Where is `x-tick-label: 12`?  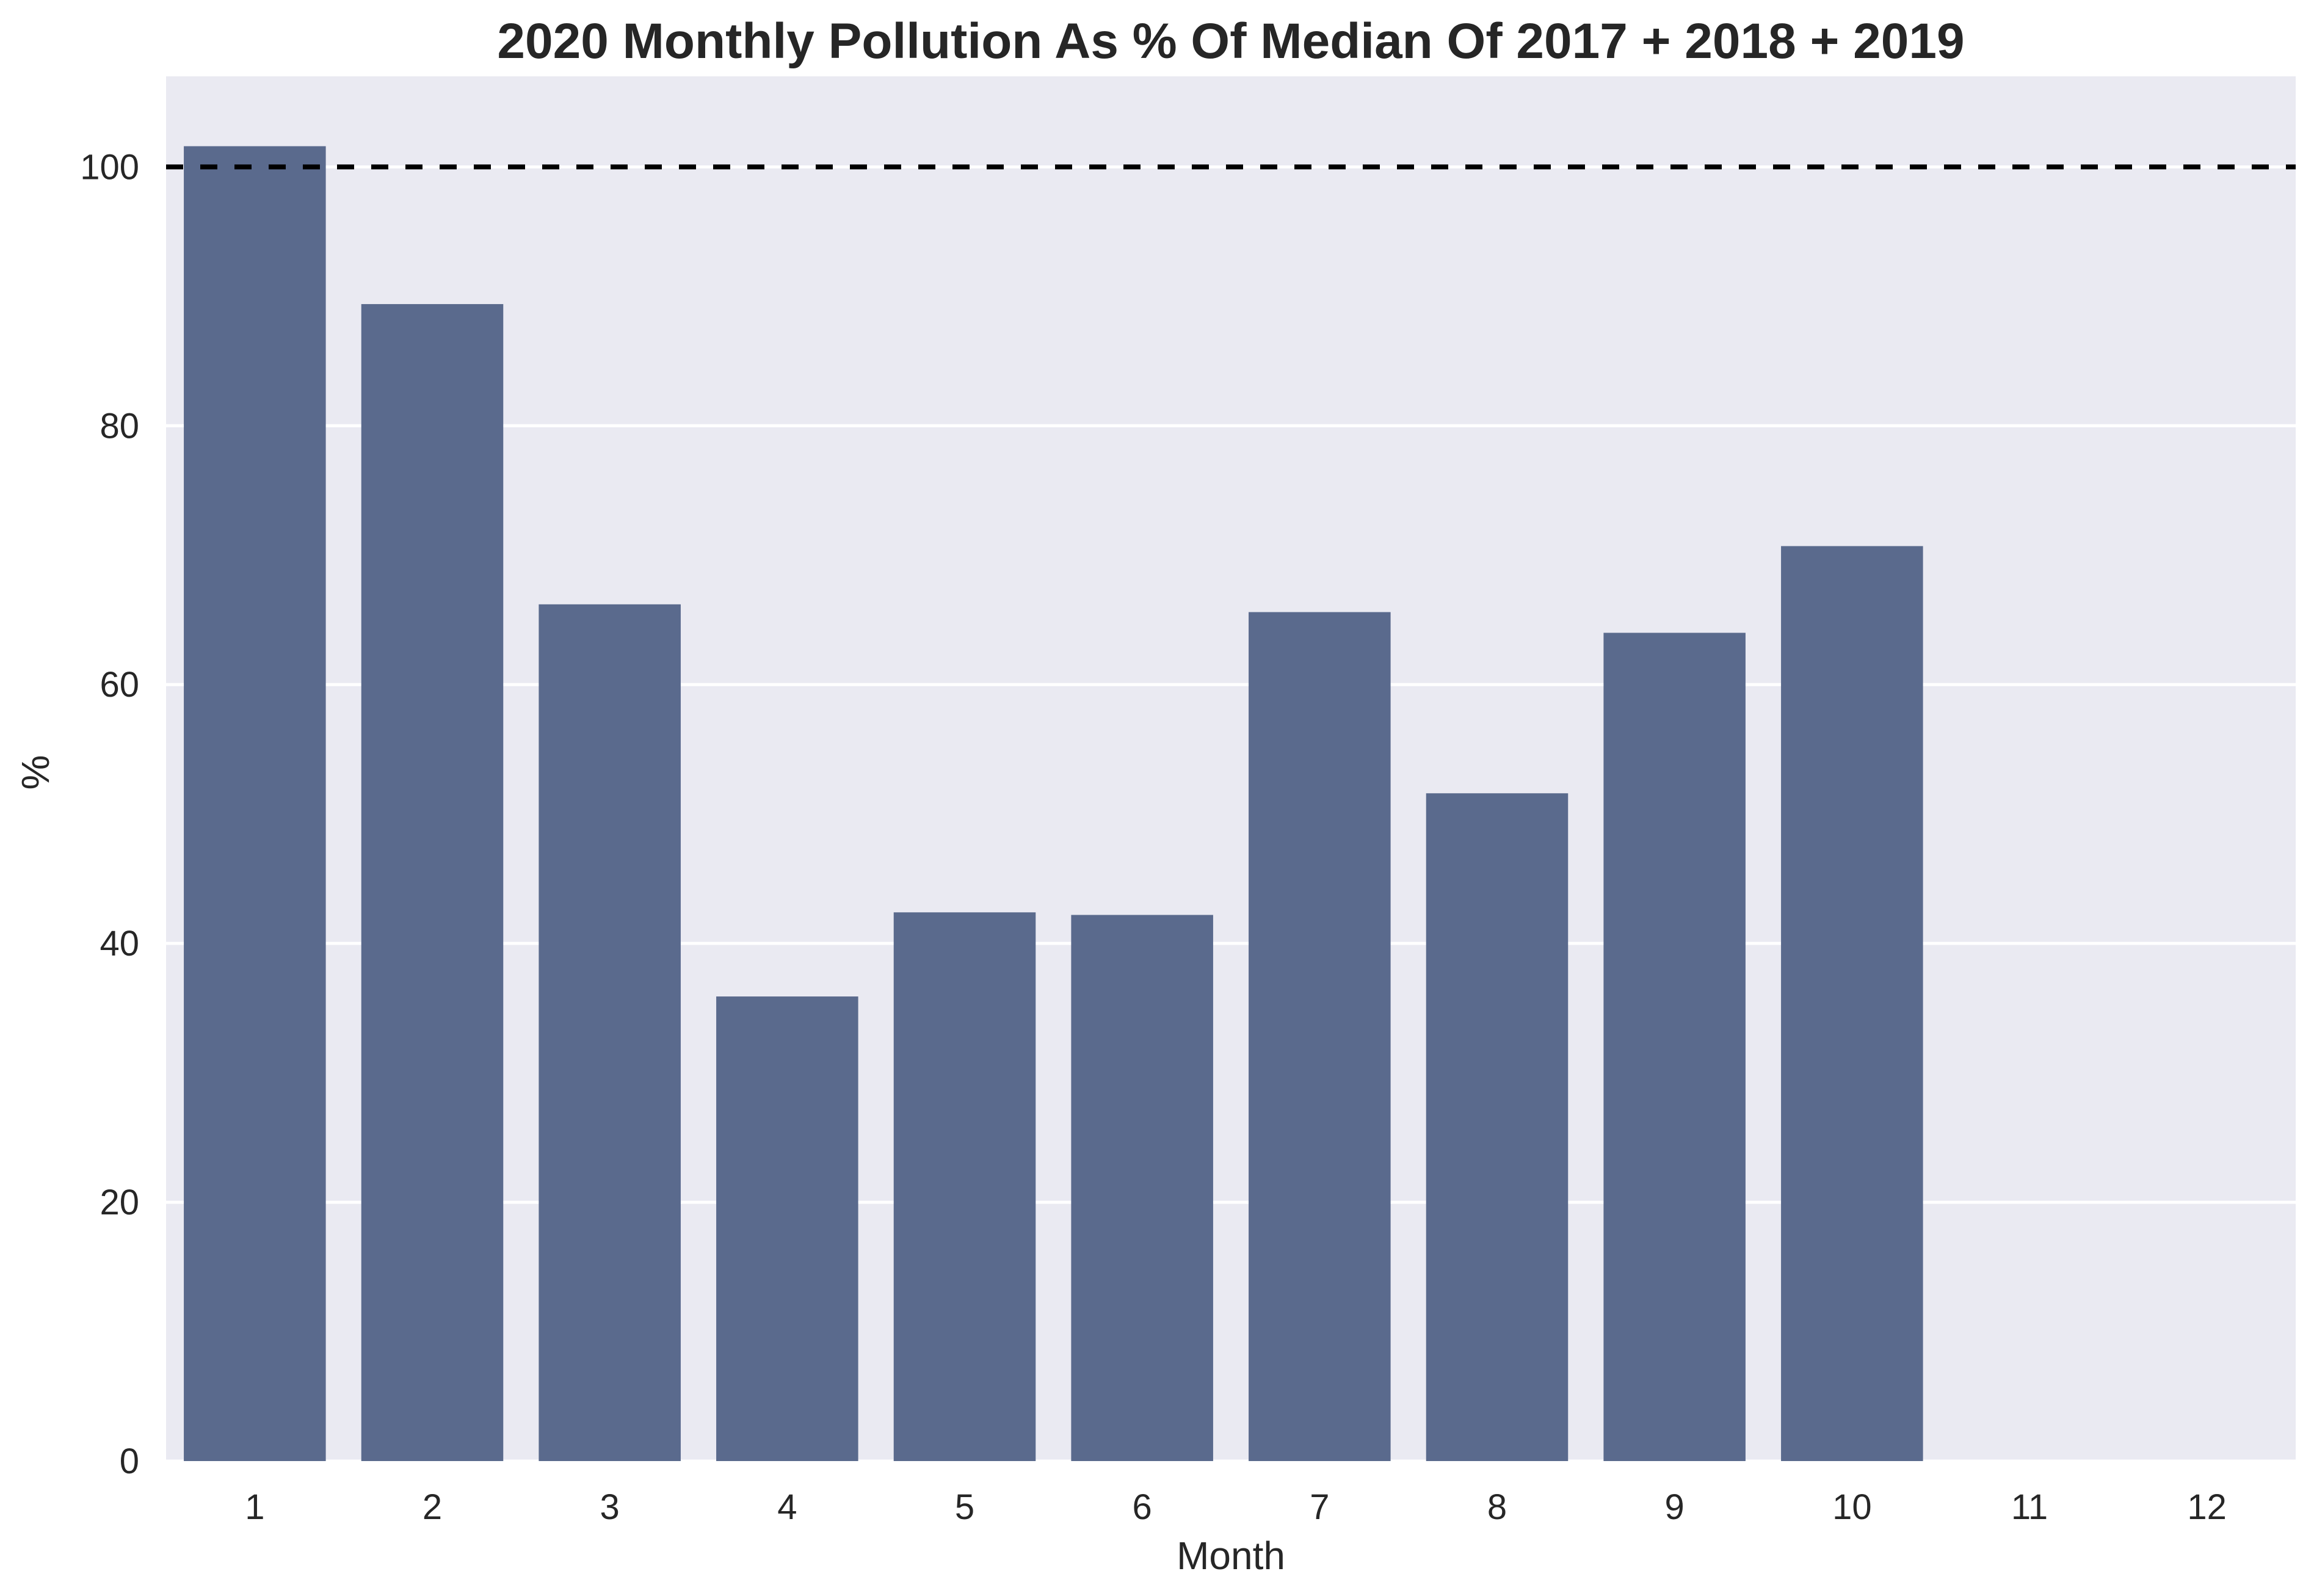
x-tick-label: 12 is located at coordinates (2207, 1507).